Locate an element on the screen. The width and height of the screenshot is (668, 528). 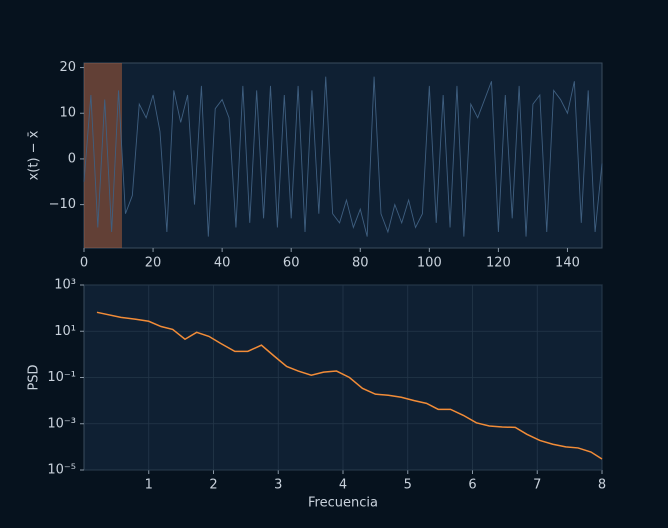
y-tick-label: −10 is located at coordinates (62, 204).